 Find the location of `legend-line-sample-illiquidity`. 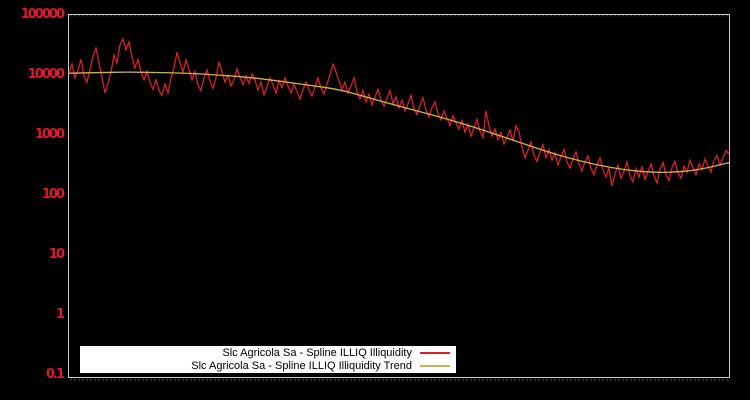

legend-line-sample-illiquidity is located at coordinates (435, 353).